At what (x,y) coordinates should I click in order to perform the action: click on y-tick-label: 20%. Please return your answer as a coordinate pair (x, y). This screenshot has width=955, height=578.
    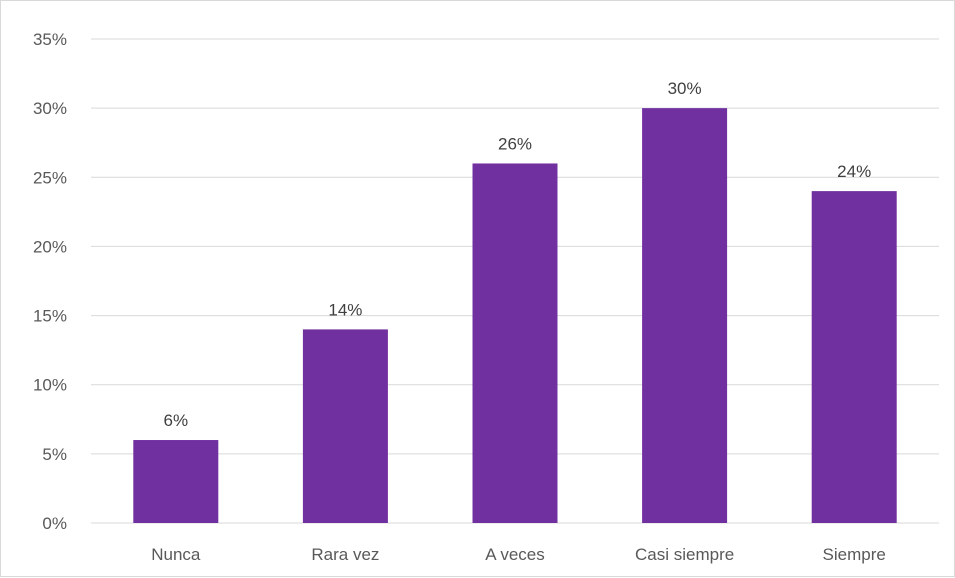
    Looking at the image, I should click on (50, 246).